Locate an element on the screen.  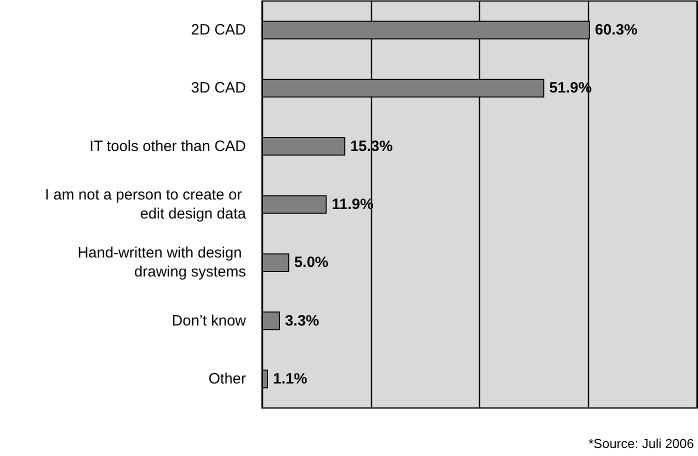
y-tick-label: IT tools other than CAD is located at coordinates (168, 146).